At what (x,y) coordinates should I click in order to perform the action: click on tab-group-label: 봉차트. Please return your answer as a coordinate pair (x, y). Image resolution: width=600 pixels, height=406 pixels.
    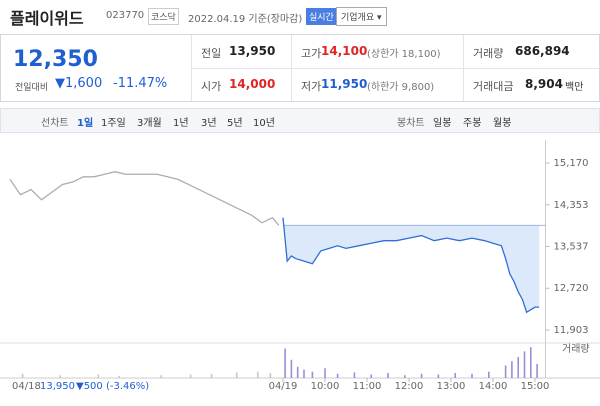
    Looking at the image, I should click on (411, 123).